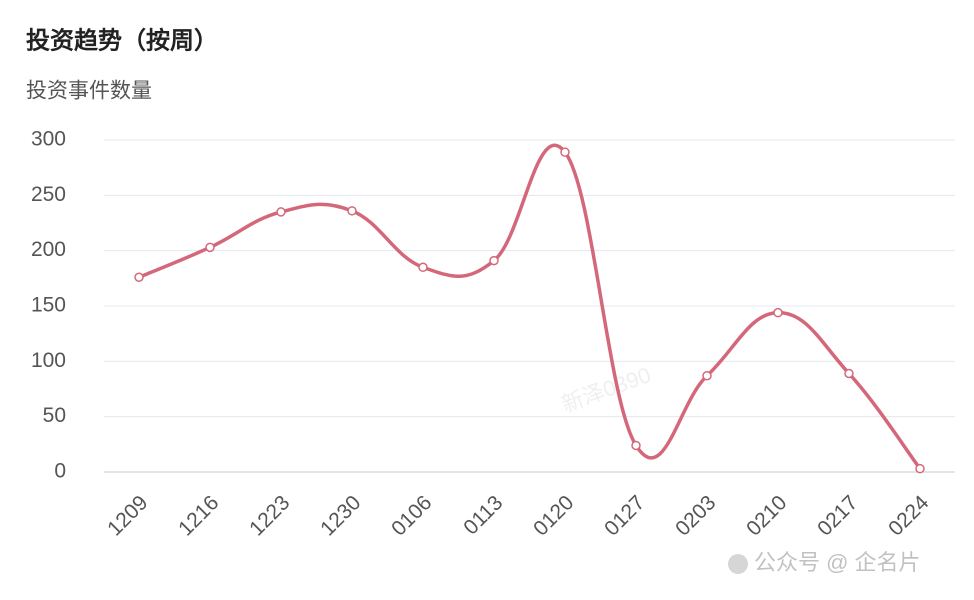 This screenshot has width=974, height=600. I want to click on chart-title: 投资趋势（按周）, so click(122, 40).